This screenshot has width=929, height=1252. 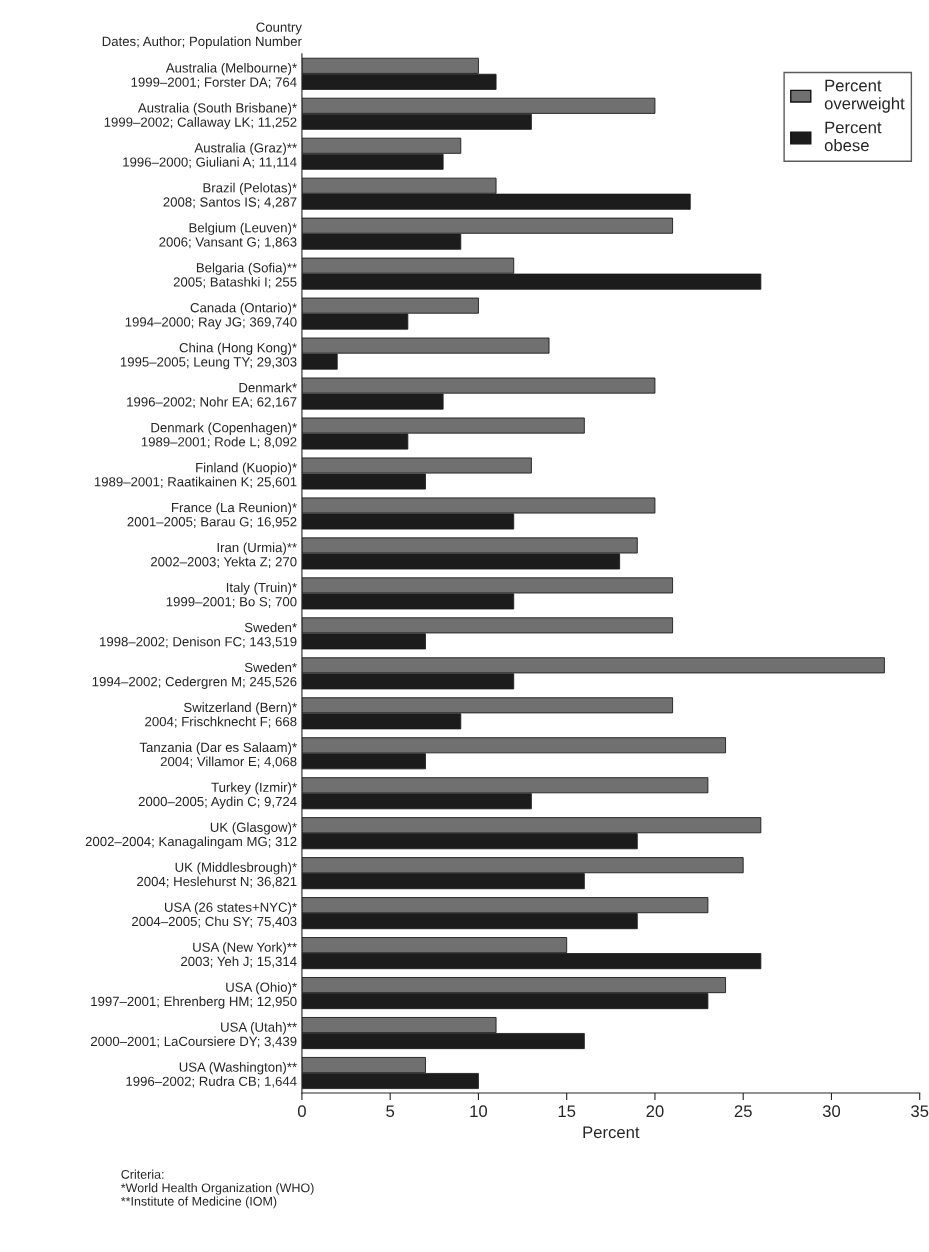 What do you see at coordinates (230, 195) in the screenshot?
I see `y-tick-label: Brazil (Pelotas)* 2008; Santos IS; 4,287` at bounding box center [230, 195].